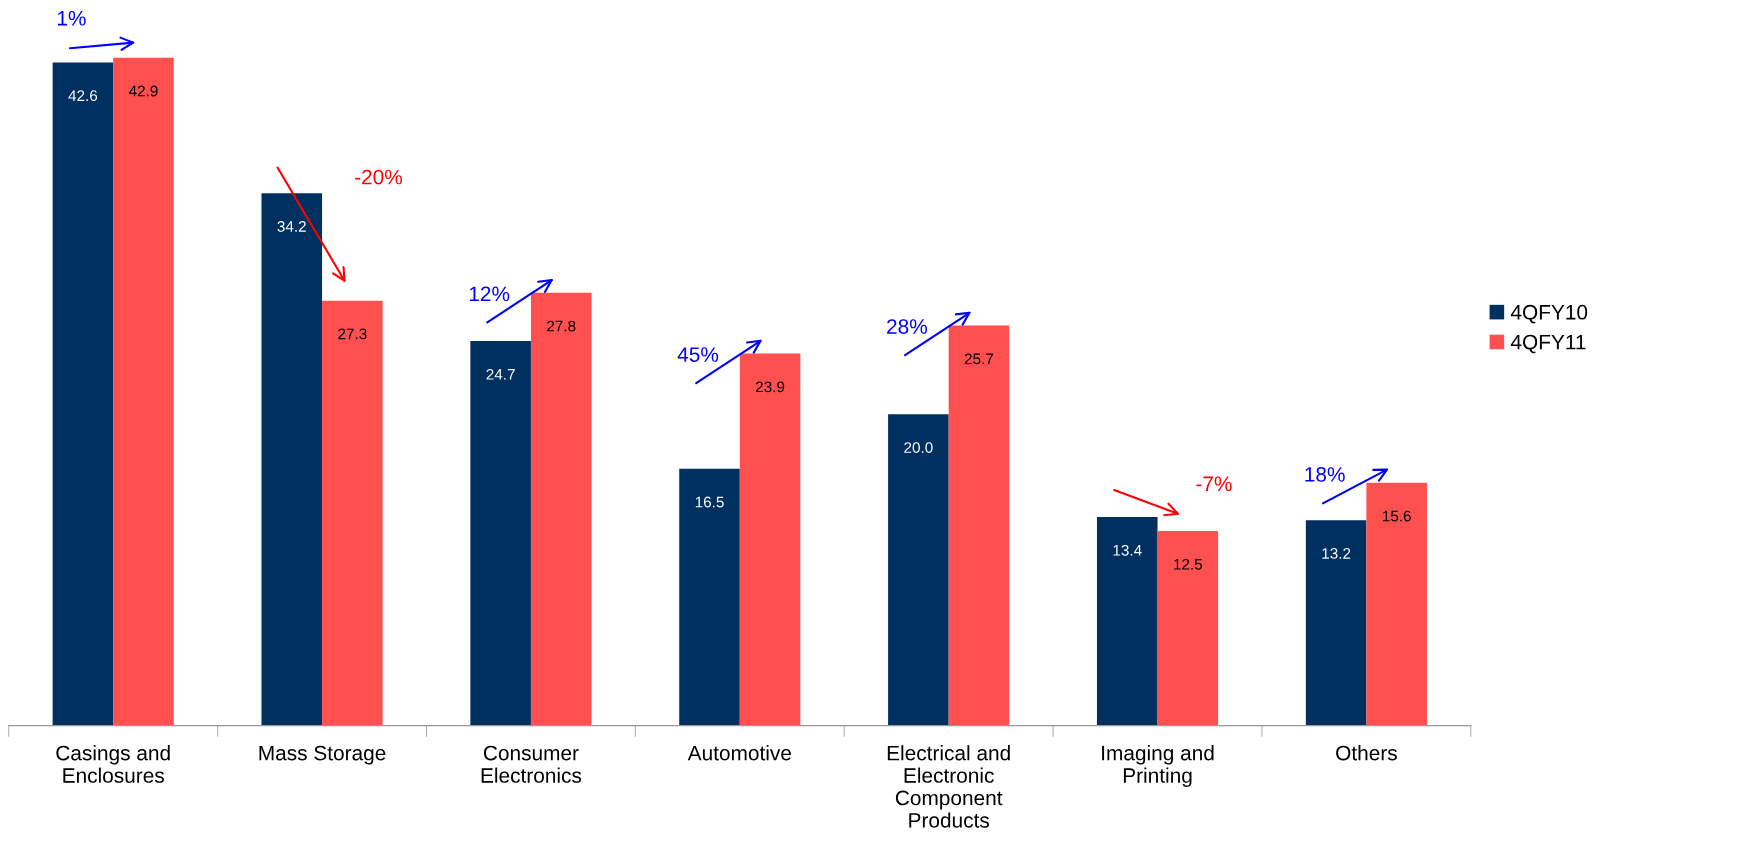 Image resolution: width=1751 pixels, height=867 pixels. Describe the element at coordinates (500, 374) in the screenshot. I see `data-label: 24.7` at that location.